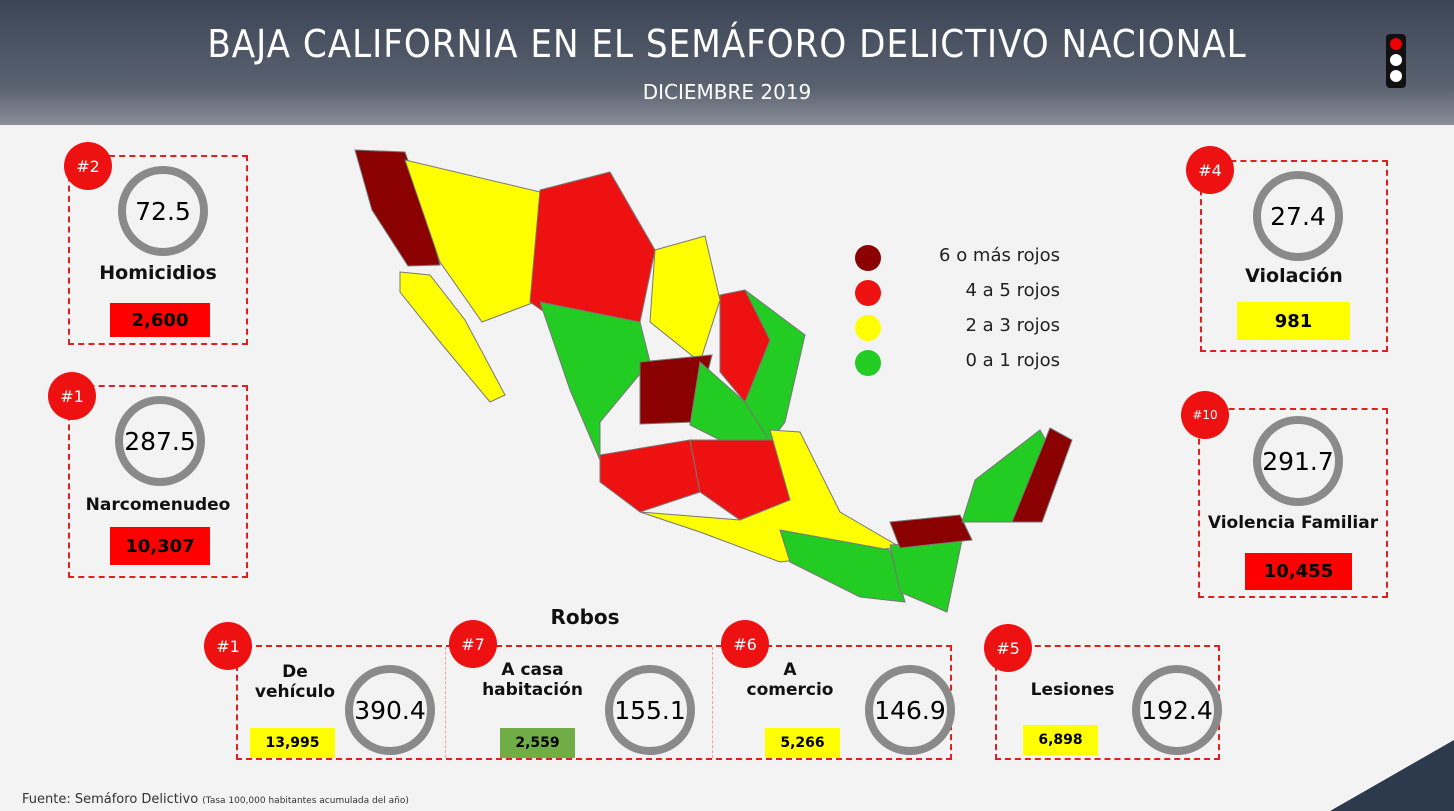 The image size is (1454, 811). Describe the element at coordinates (390, 710) in the screenshot. I see `rate-ring: 390.4` at that location.